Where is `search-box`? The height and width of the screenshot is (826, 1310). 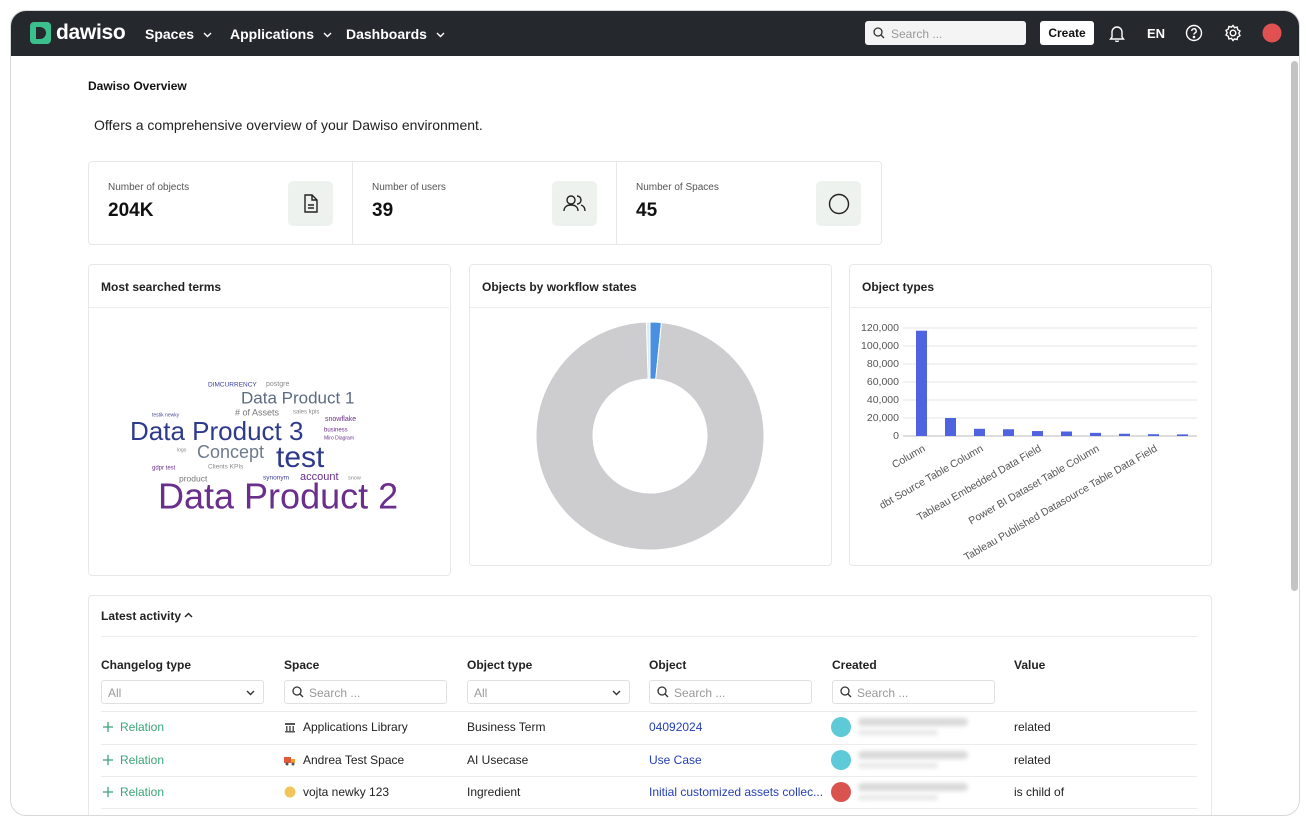 search-box is located at coordinates (945, 33).